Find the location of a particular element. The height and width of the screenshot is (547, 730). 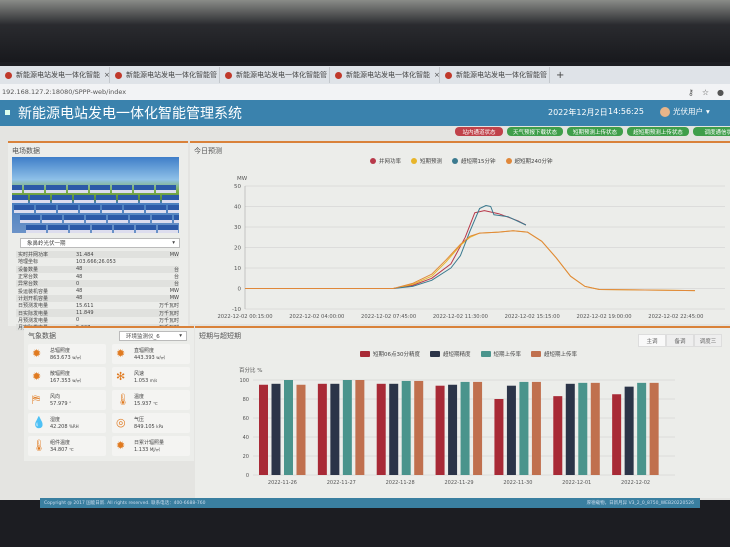

weather-value-line: 42.208 %RH is located at coordinates (64, 427).